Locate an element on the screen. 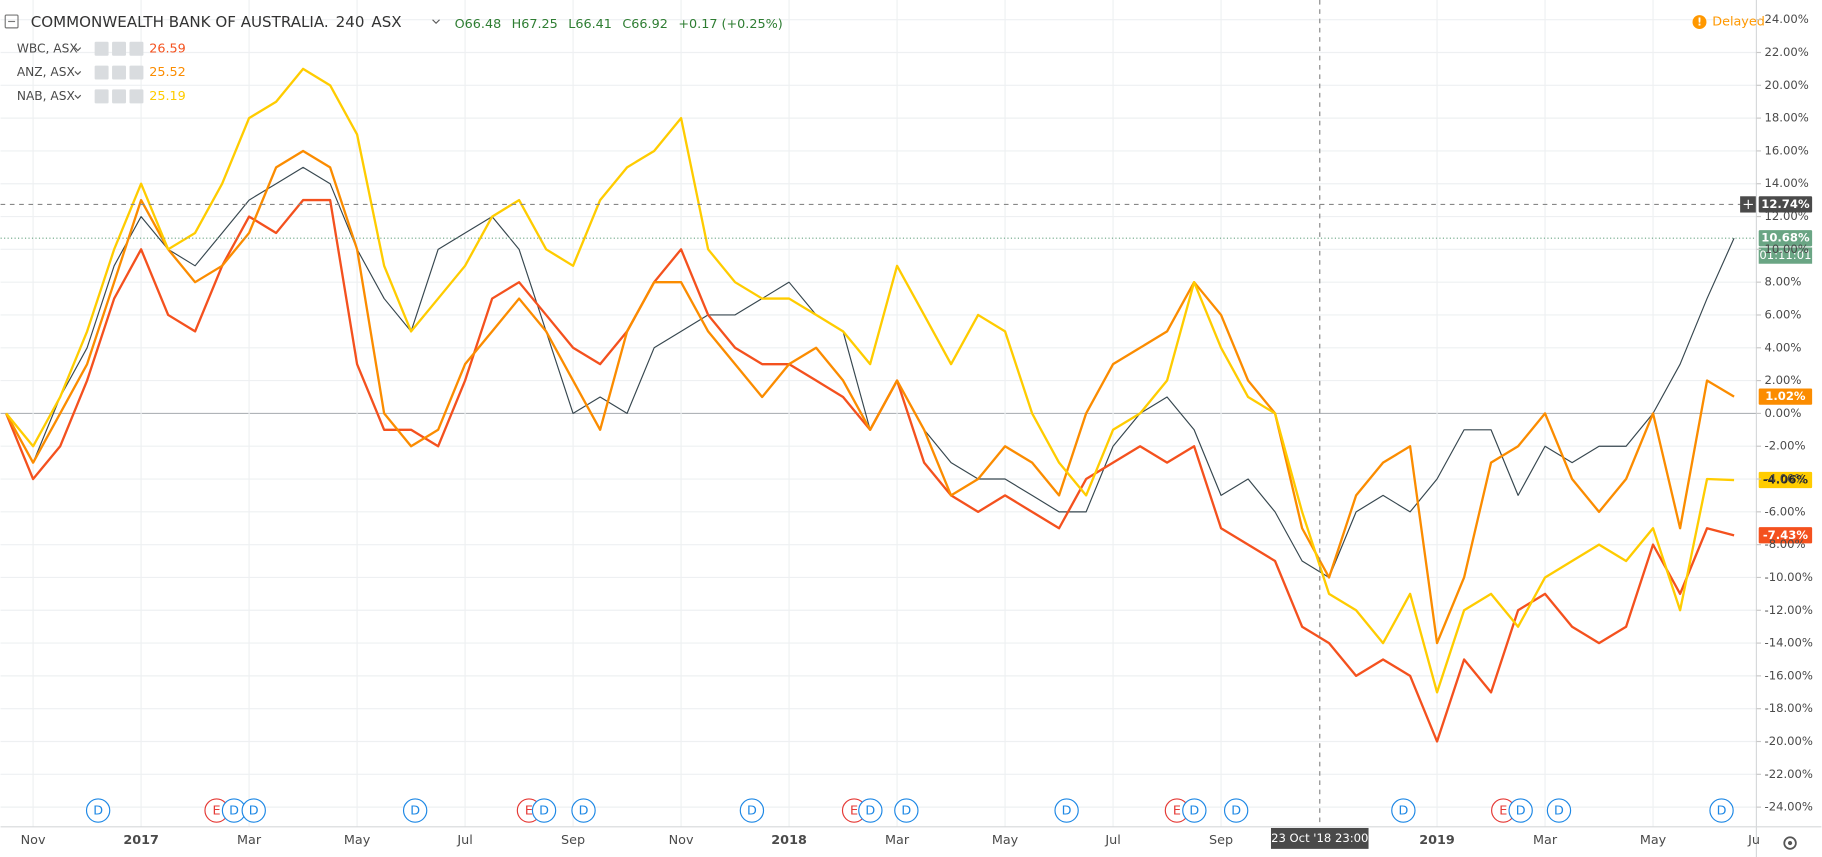 Image resolution: width=1822 pixels, height=857 pixels. ohlc-value: C66.92 is located at coordinates (644, 24).